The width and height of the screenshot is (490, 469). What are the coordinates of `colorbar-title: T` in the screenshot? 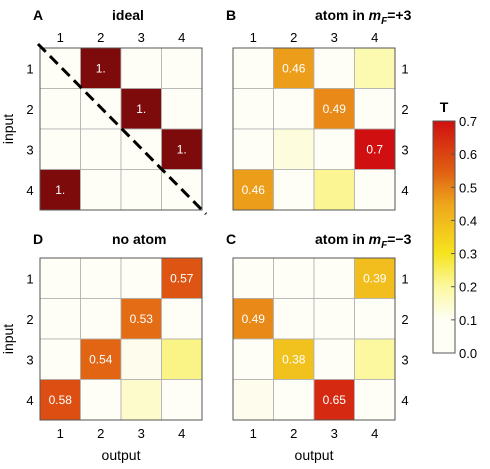 It's located at (444, 107).